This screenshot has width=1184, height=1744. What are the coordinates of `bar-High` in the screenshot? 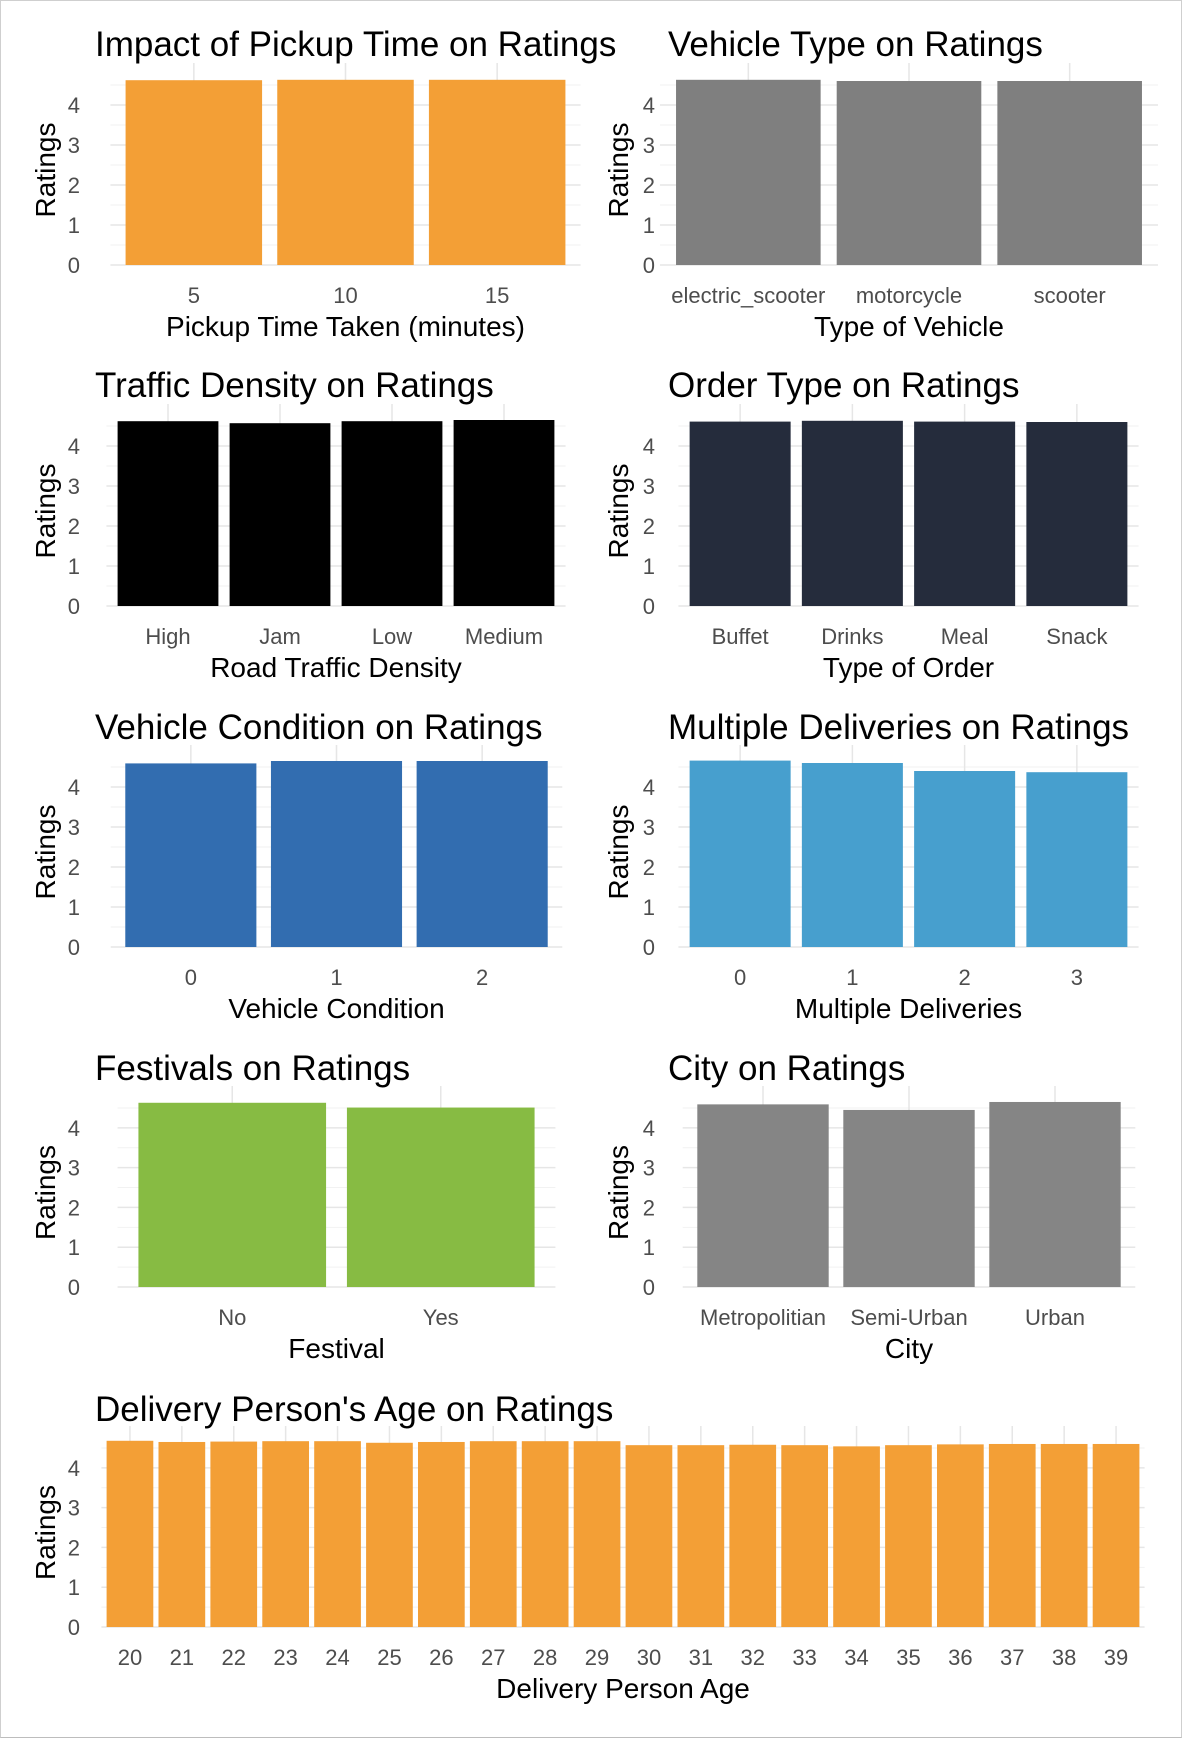 It's located at (168, 513).